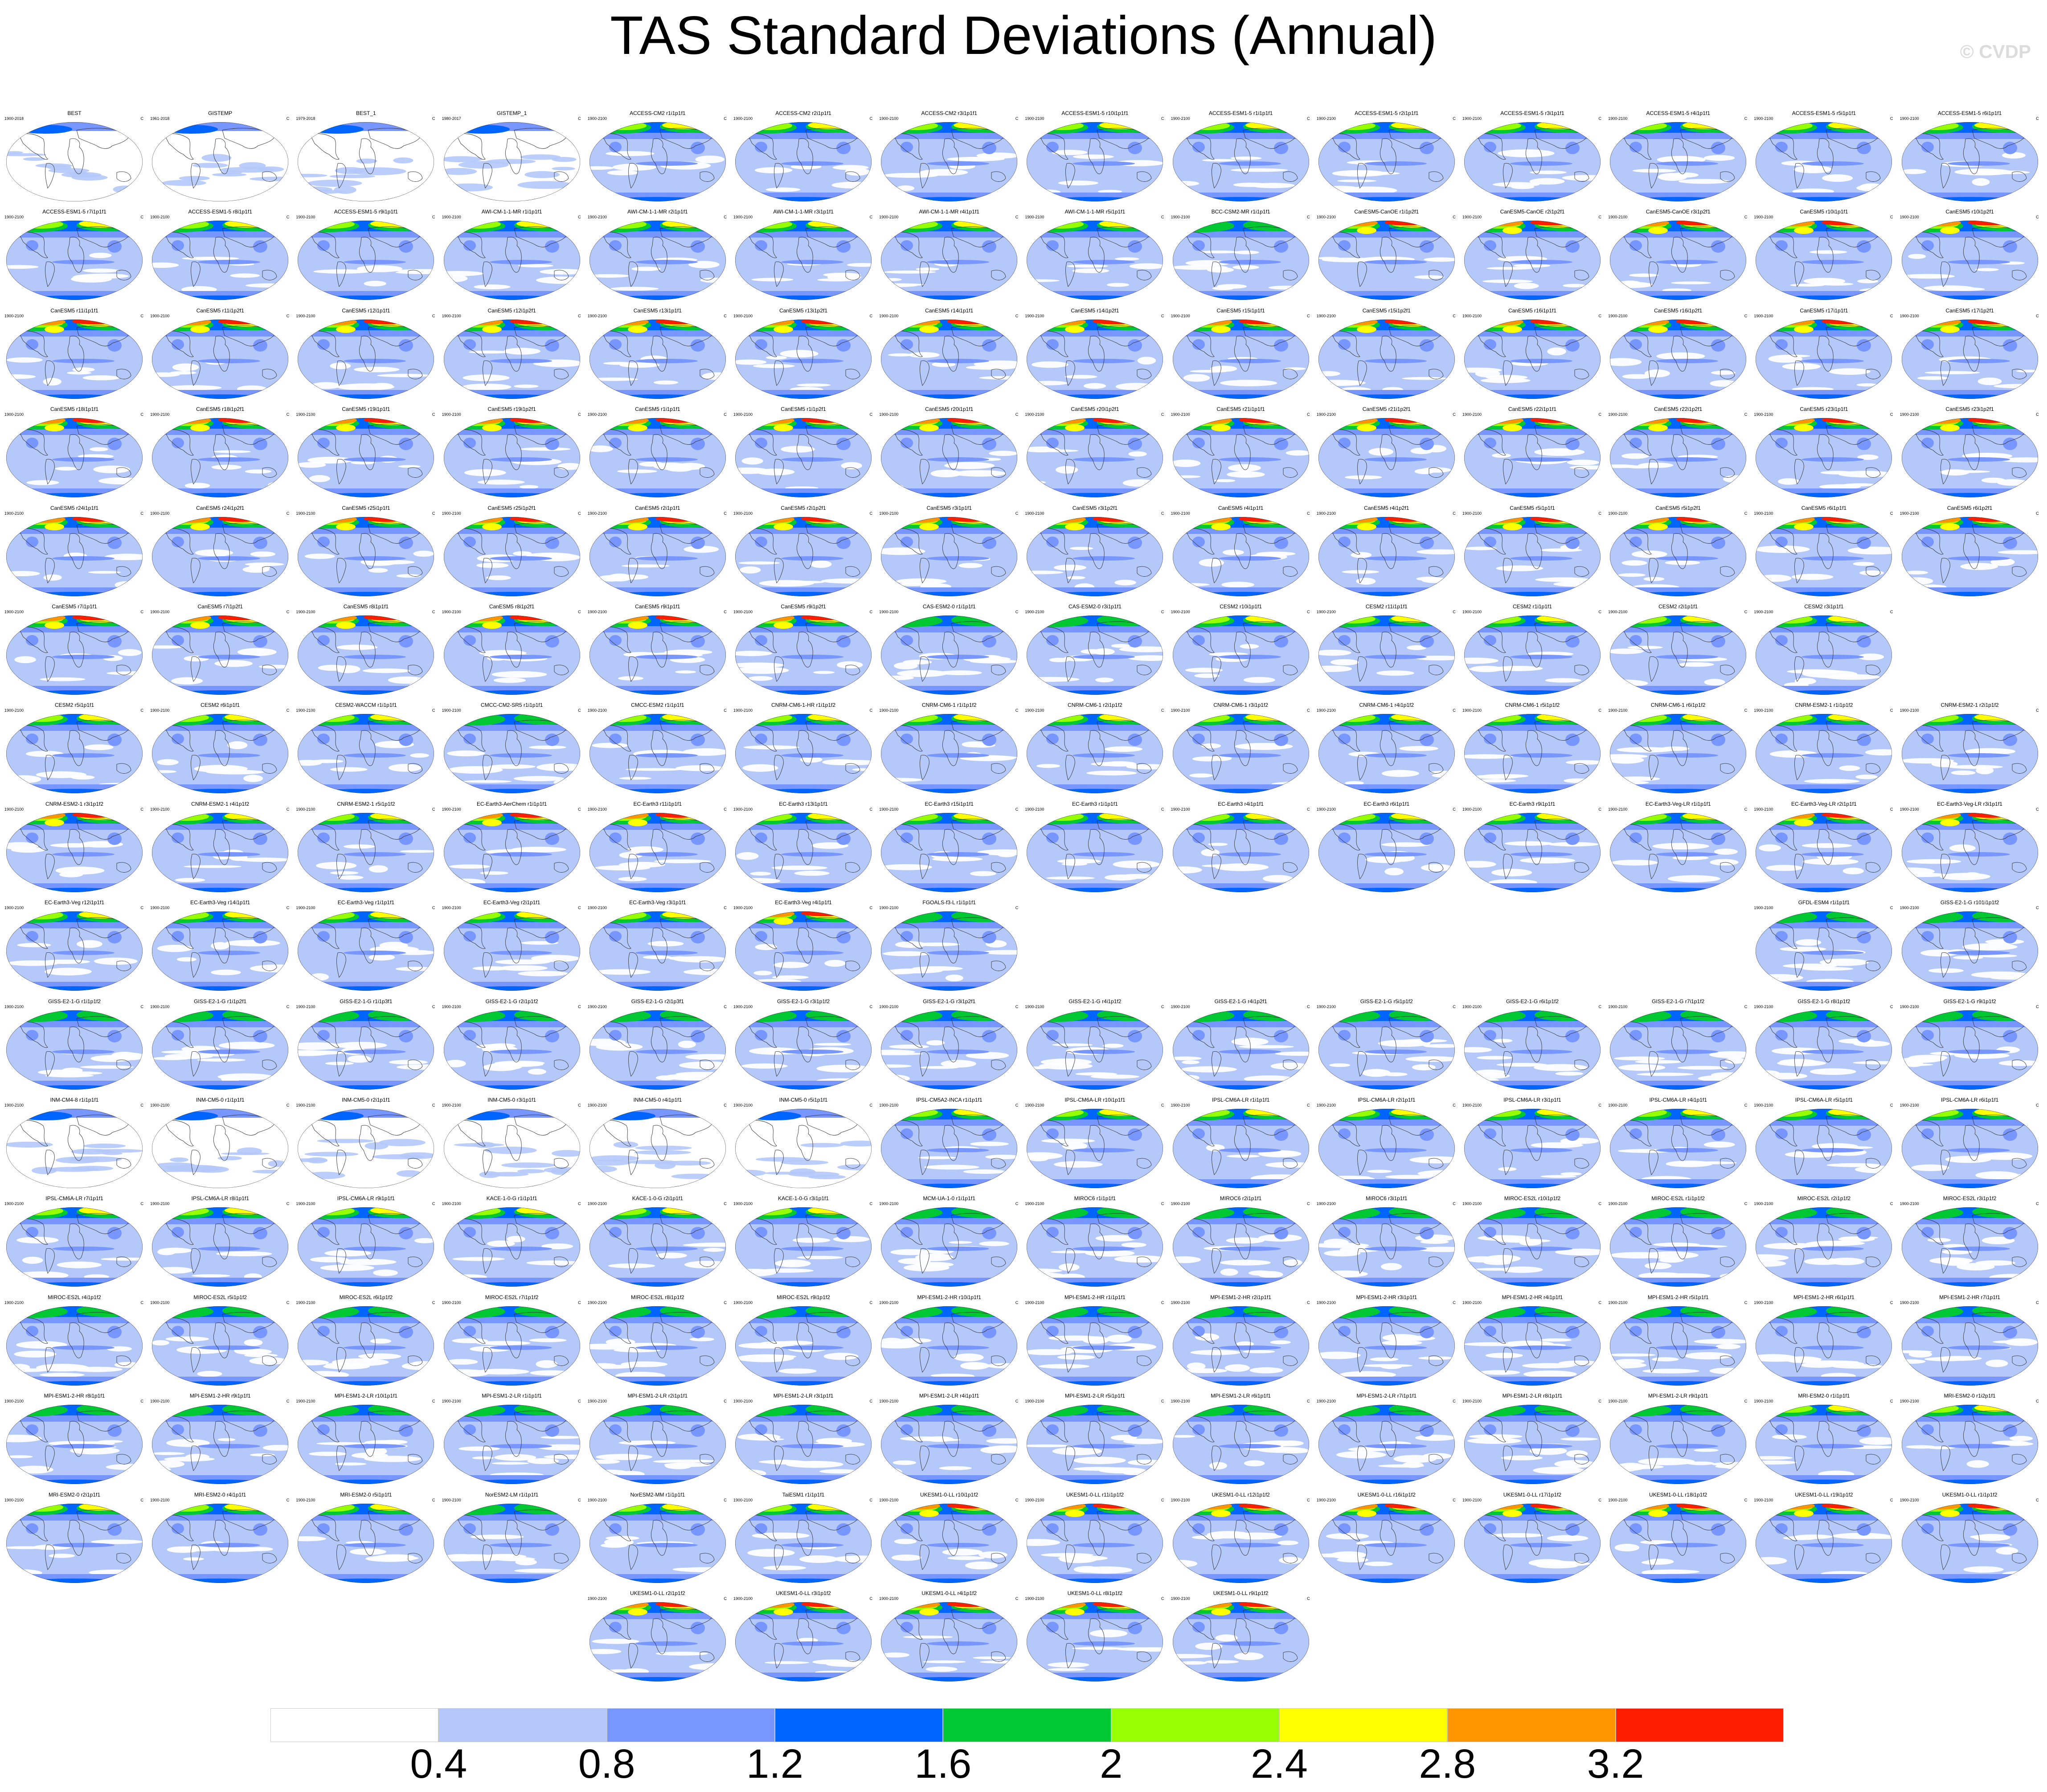  What do you see at coordinates (1240, 1001) in the screenshot?
I see `panel-title: GISS-E2-1-G r4i1p2f1` at bounding box center [1240, 1001].